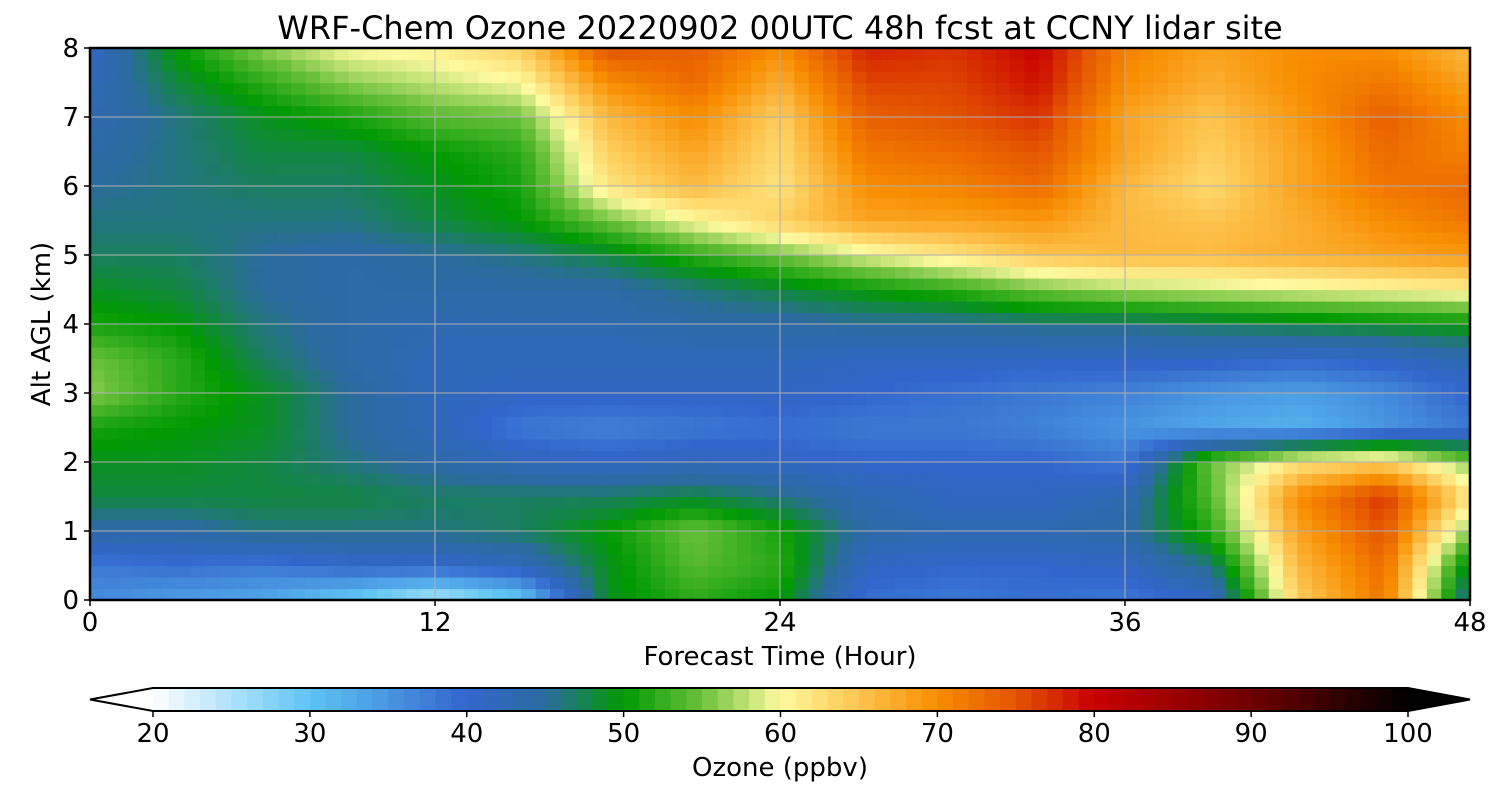  Describe the element at coordinates (1439, 699) in the screenshot. I see `colorbar-over-extension` at that location.